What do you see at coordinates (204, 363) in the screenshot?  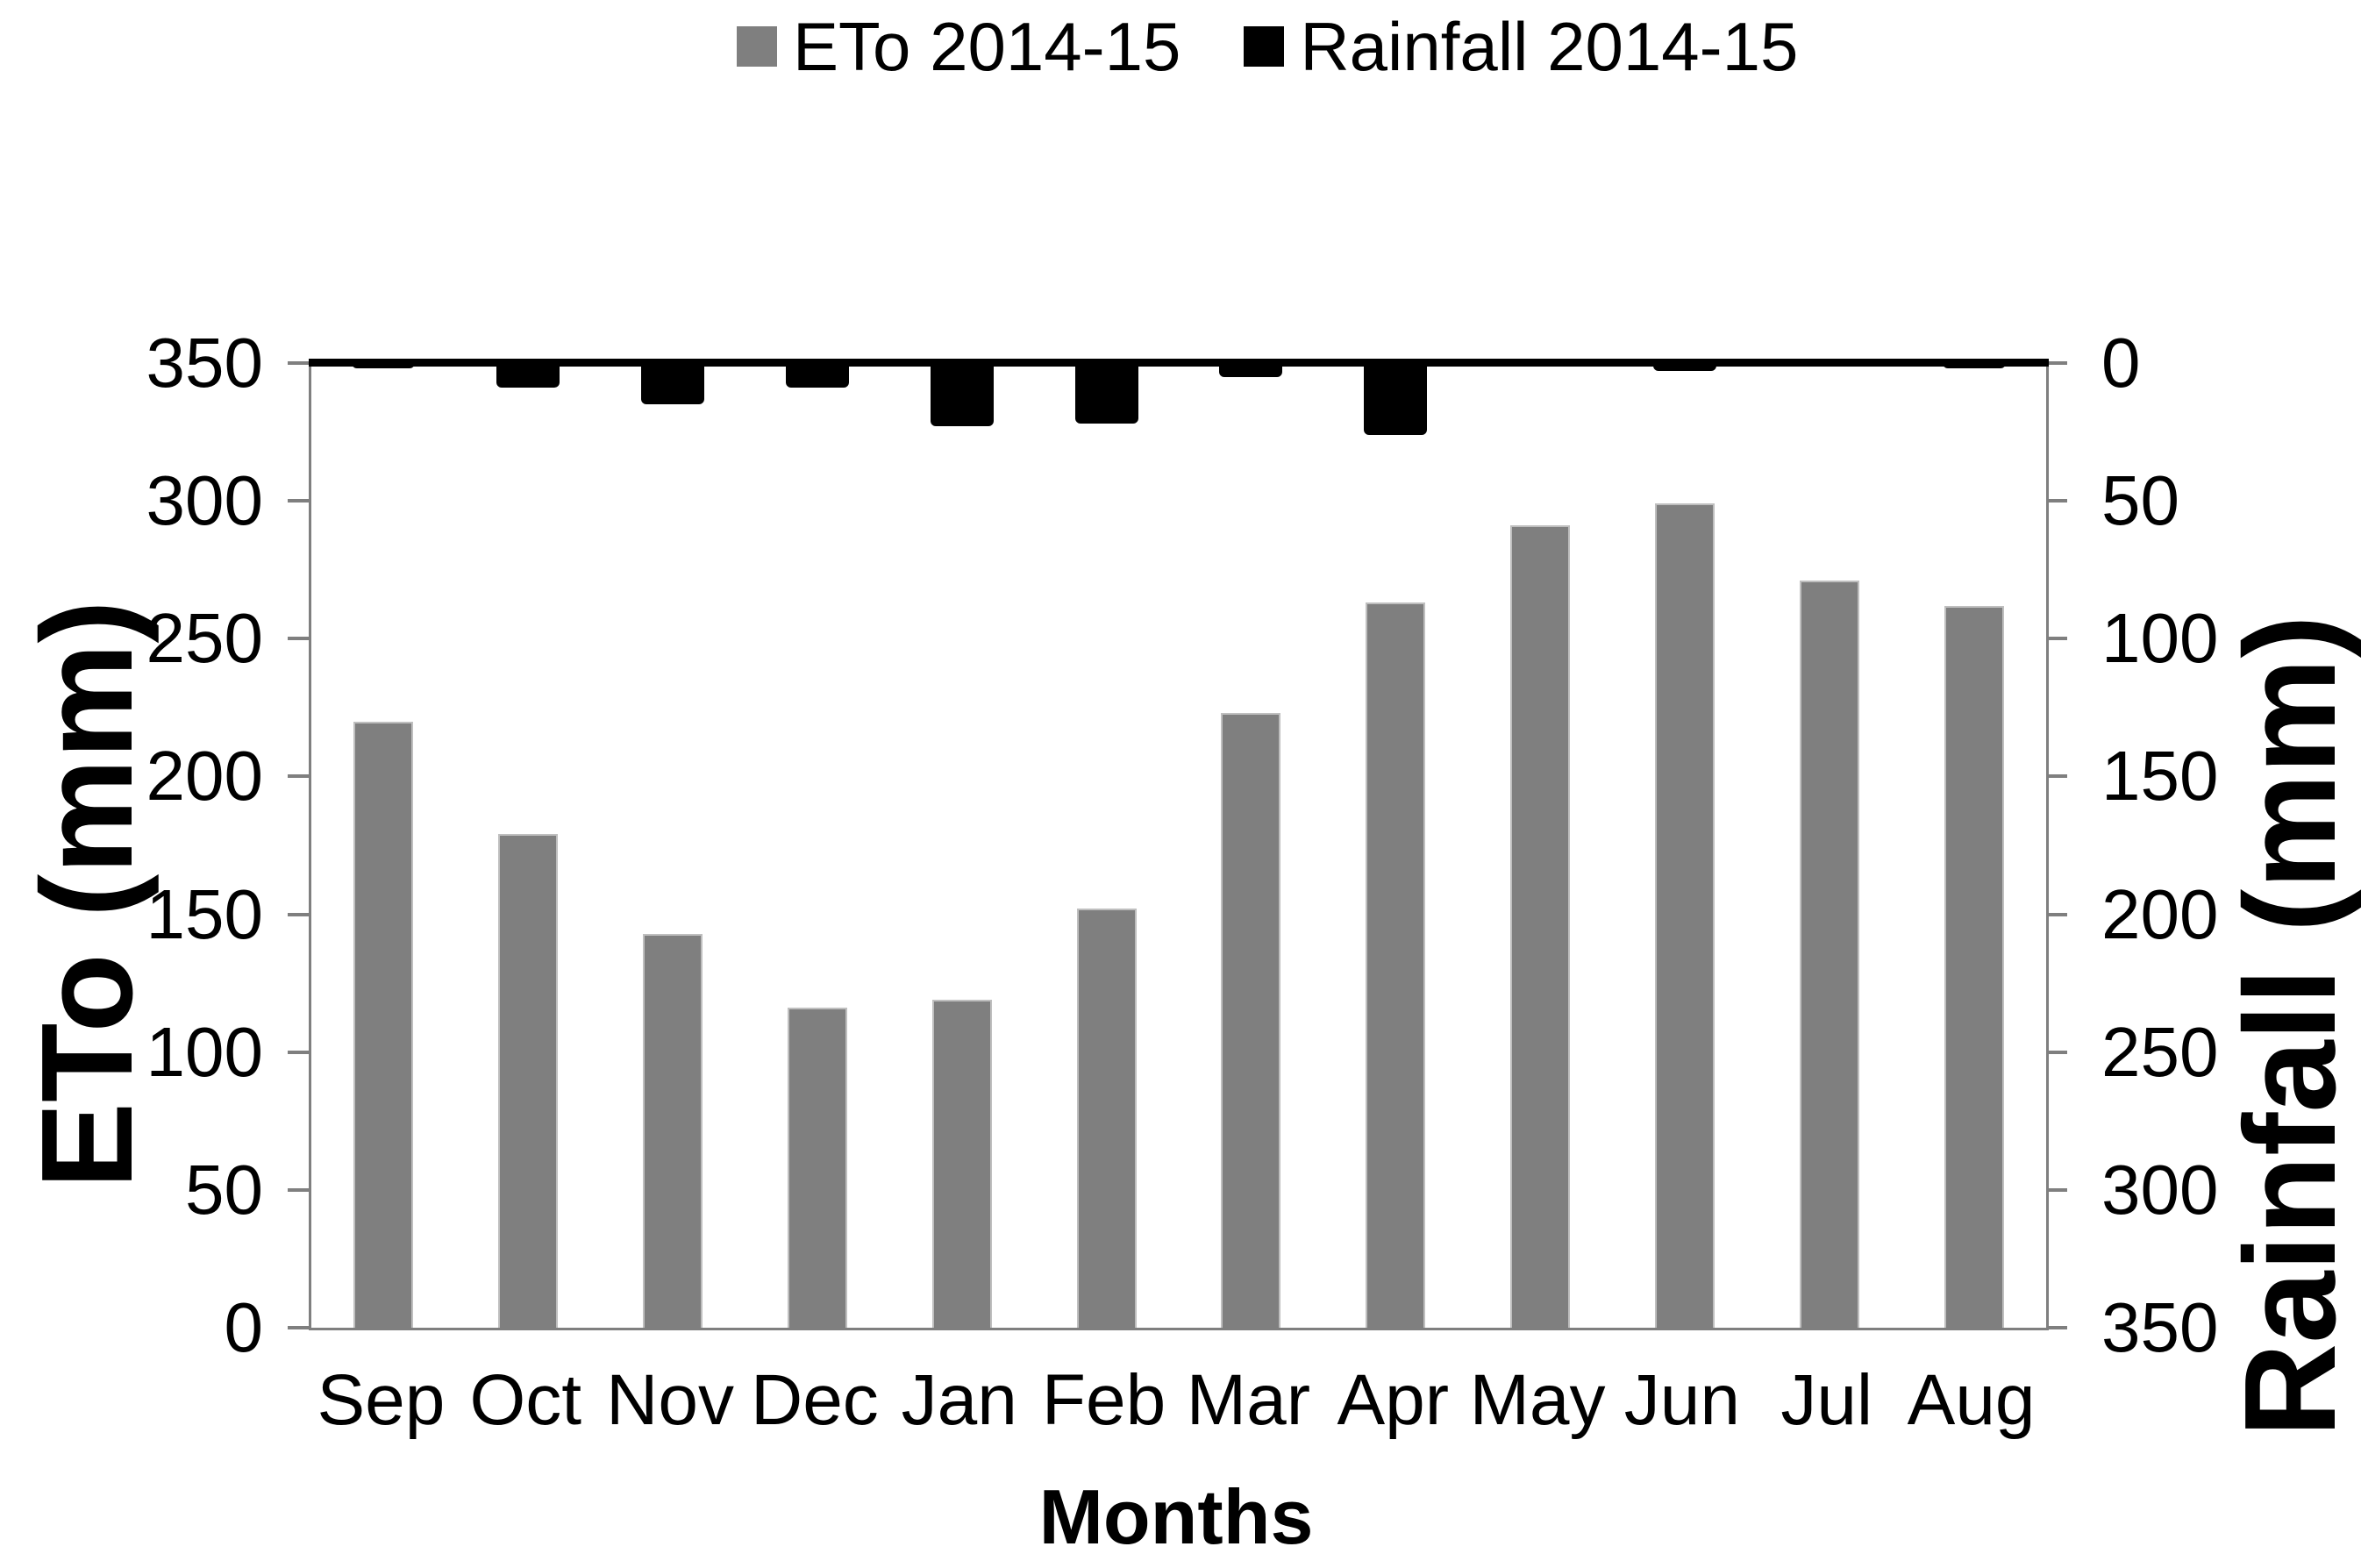 I see `left-axis-tick-label: 350` at bounding box center [204, 363].